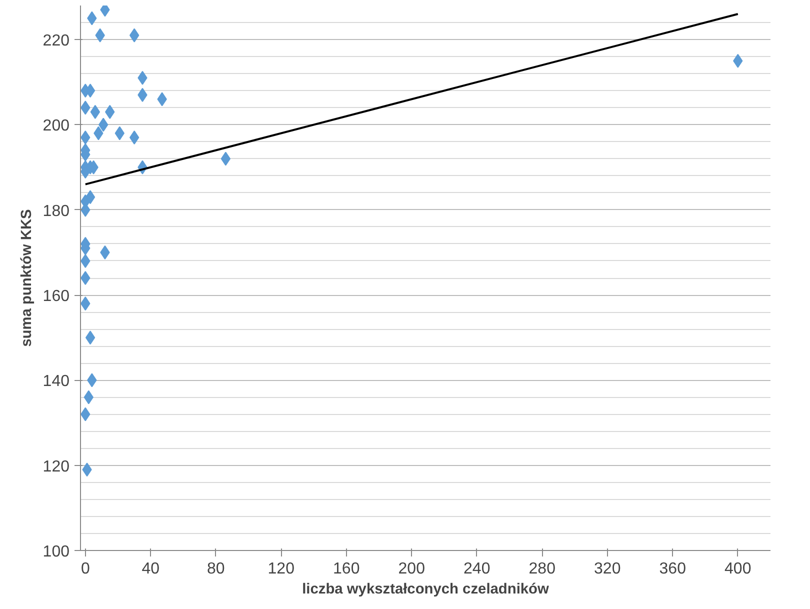 The height and width of the screenshot is (609, 810). Describe the element at coordinates (151, 569) in the screenshot. I see `x-tick-label: 40` at that location.